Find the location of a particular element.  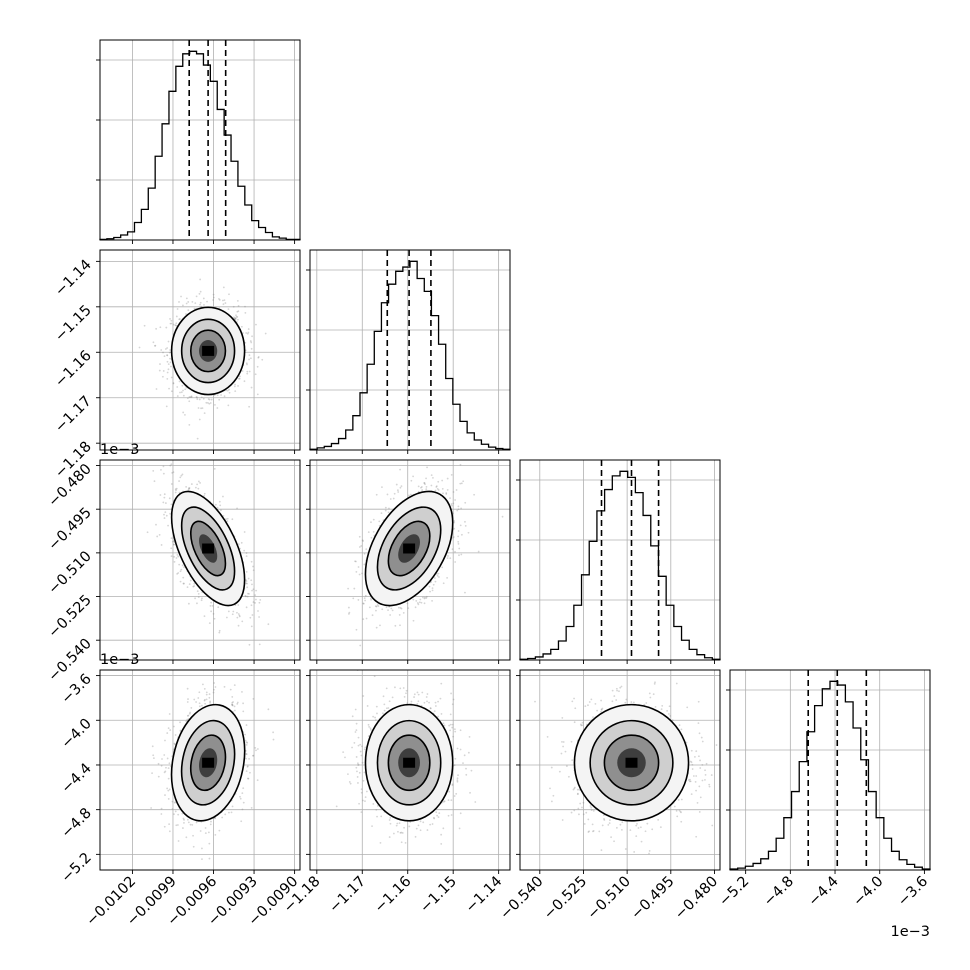

histogram-step is located at coordinates (200, 145).